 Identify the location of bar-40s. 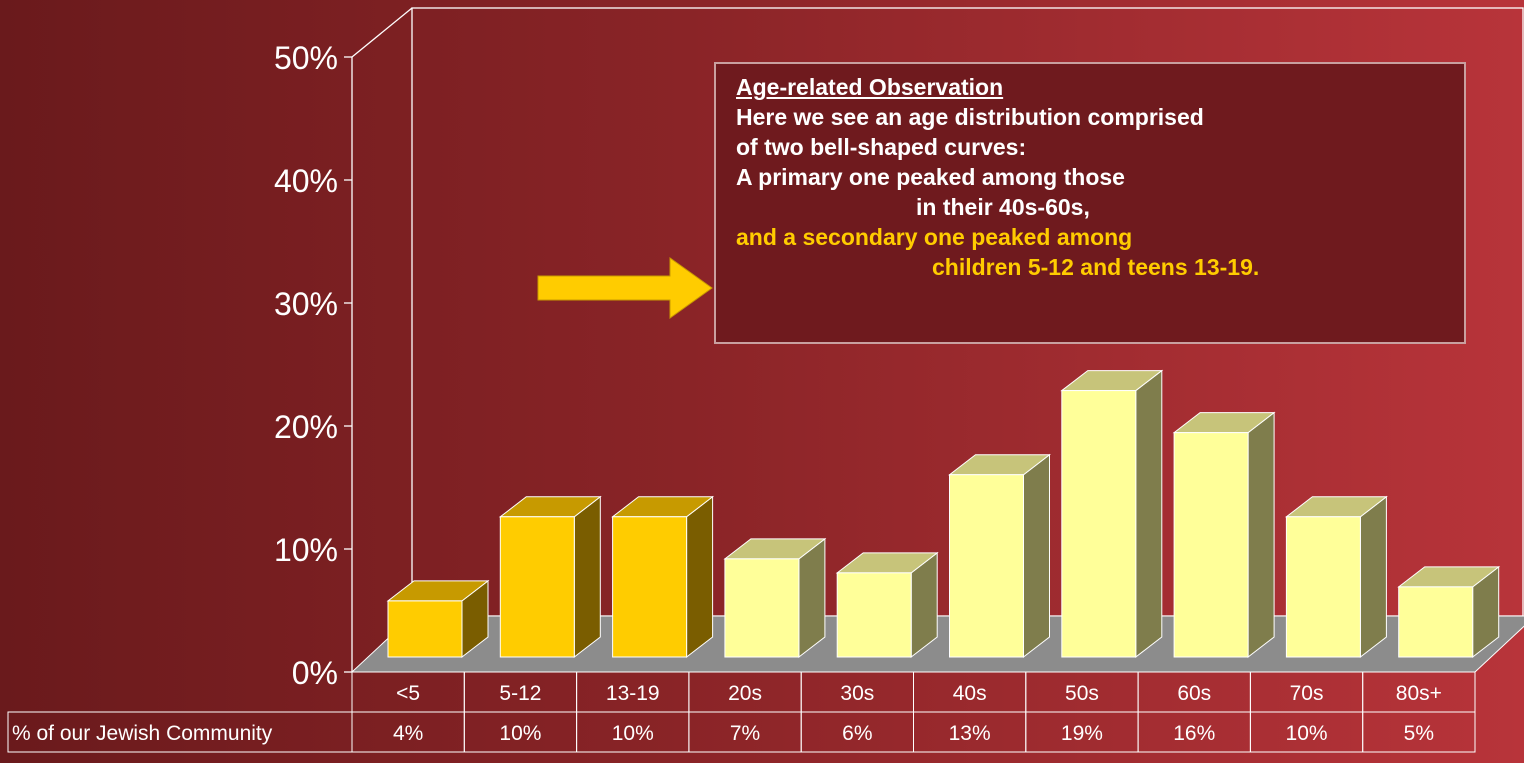
(999, 556).